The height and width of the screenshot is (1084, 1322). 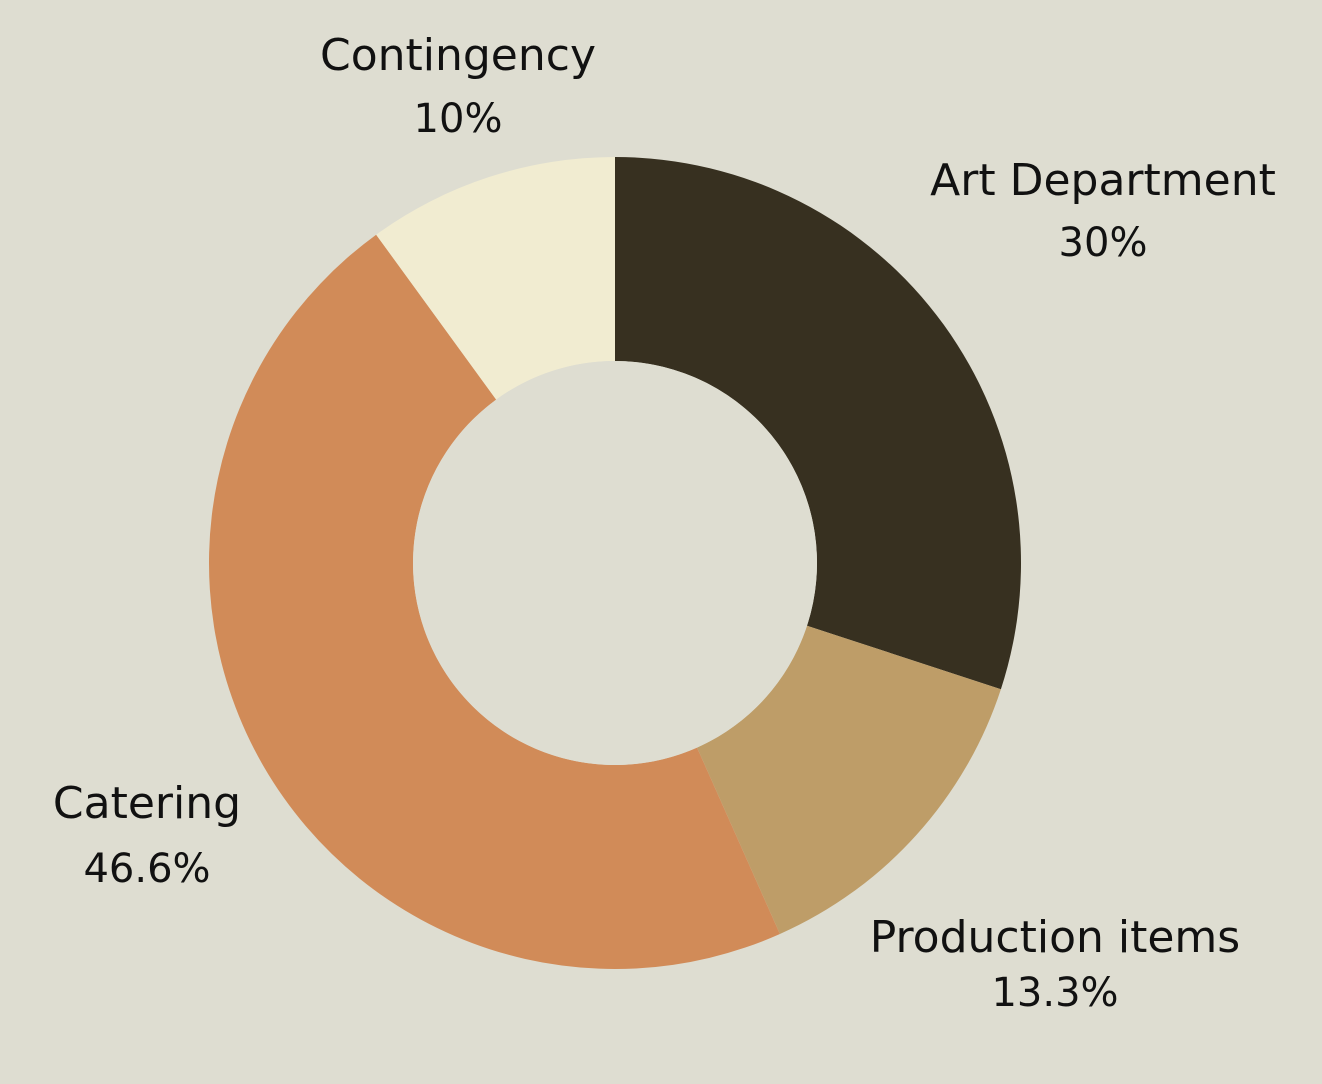 I want to click on slice-label-contingency: Contingency, so click(x=458, y=55).